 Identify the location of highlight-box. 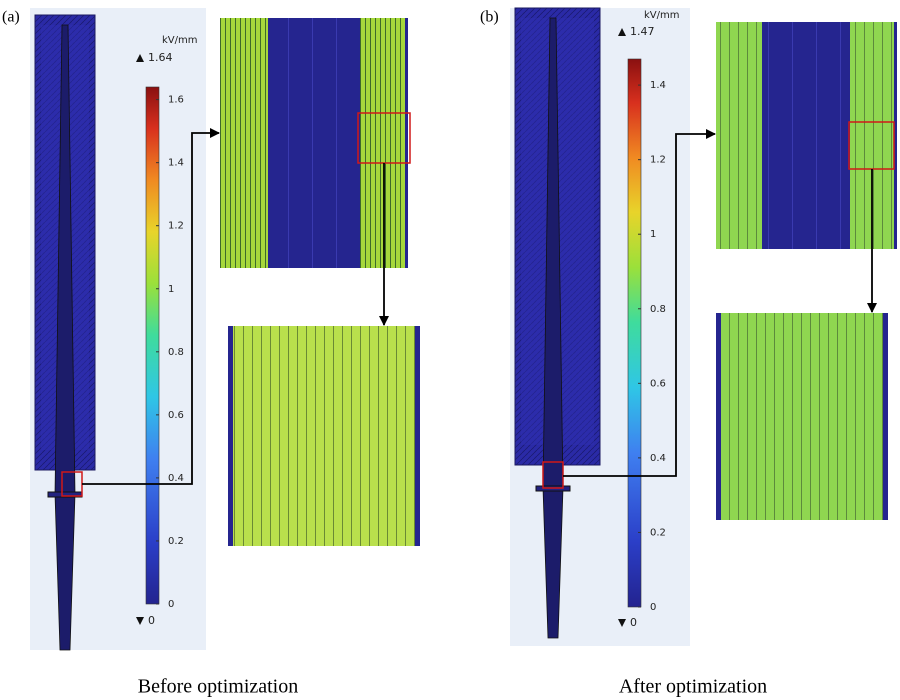
(553, 475).